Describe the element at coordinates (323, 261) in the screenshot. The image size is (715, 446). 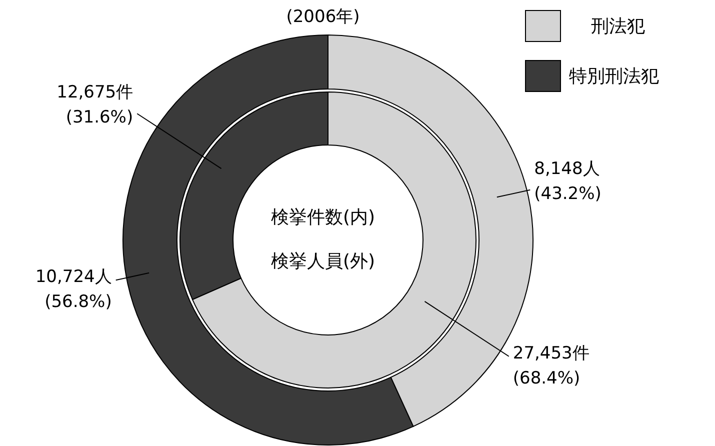
I see `text: 検挙人員(外)` at that location.